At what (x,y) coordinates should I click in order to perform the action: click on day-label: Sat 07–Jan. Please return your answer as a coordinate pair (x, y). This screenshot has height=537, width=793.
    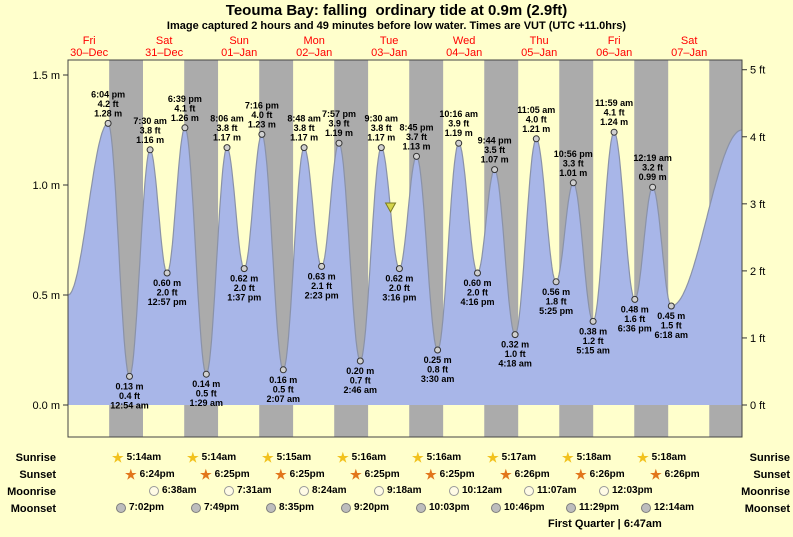
    Looking at the image, I should click on (689, 47).